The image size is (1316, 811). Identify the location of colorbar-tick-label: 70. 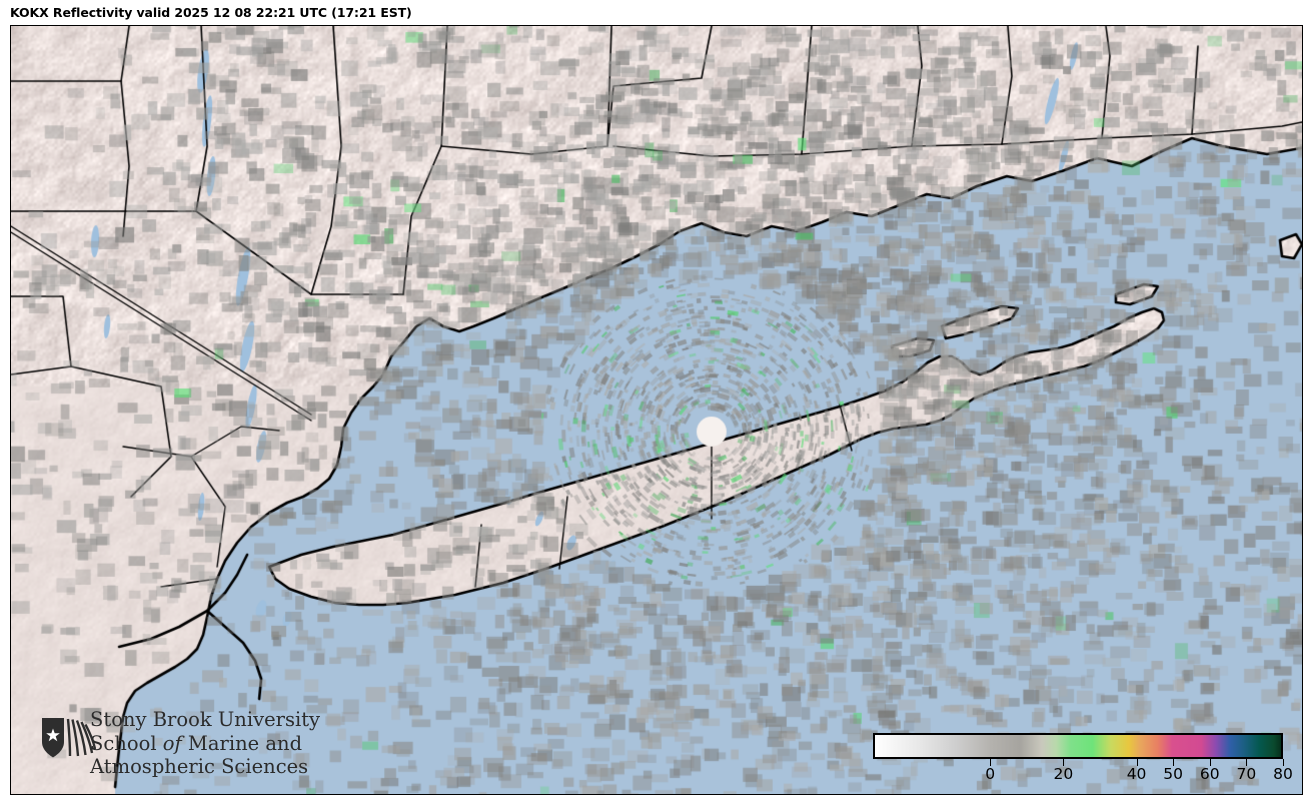
(1246, 774).